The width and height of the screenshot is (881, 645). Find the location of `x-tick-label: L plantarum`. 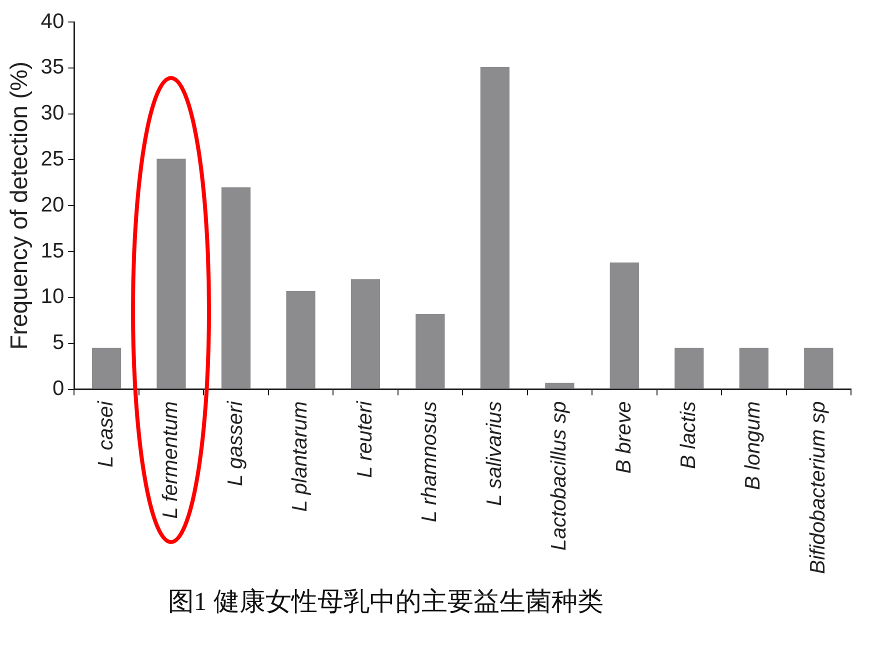

x-tick-label: L plantarum is located at coordinates (300, 456).